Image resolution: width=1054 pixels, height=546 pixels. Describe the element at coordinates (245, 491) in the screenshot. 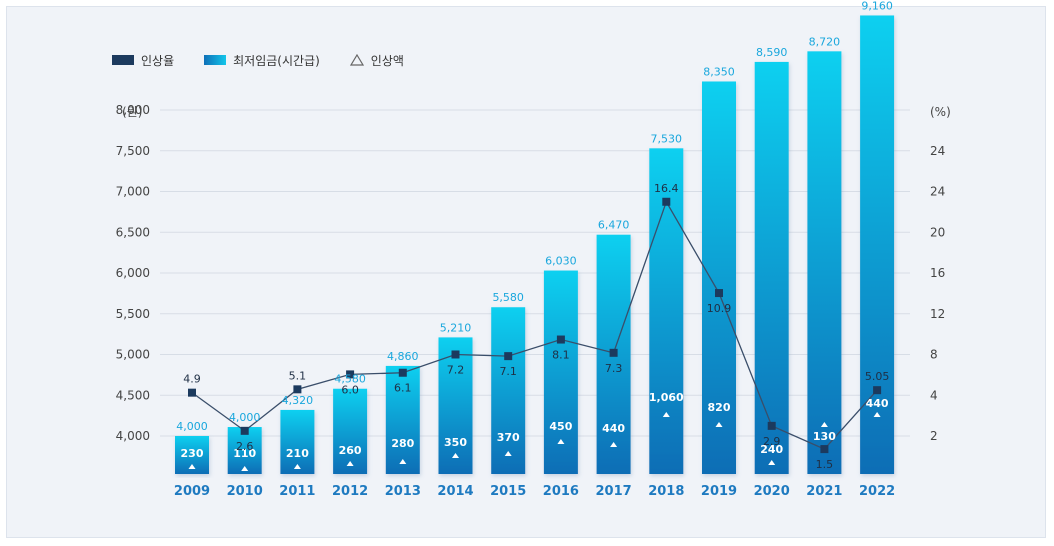

I see `year-label: 2010` at that location.